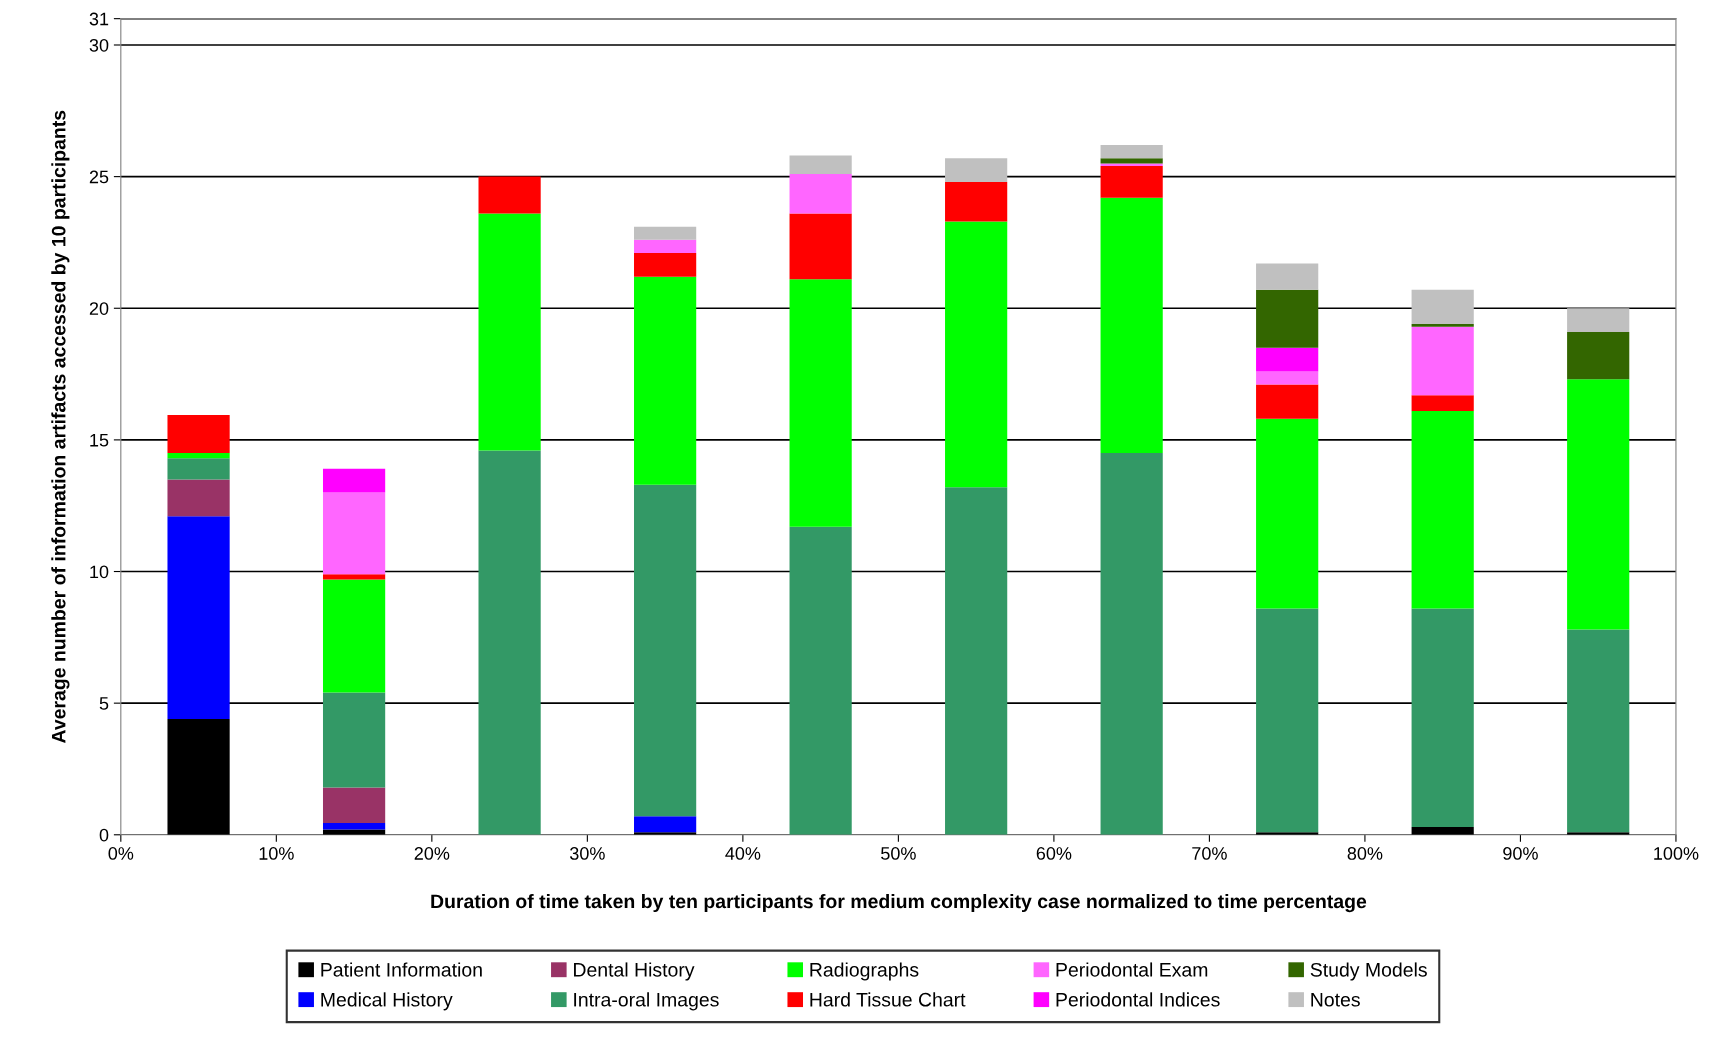  I want to click on x-tick-label: 0%, so click(121, 853).